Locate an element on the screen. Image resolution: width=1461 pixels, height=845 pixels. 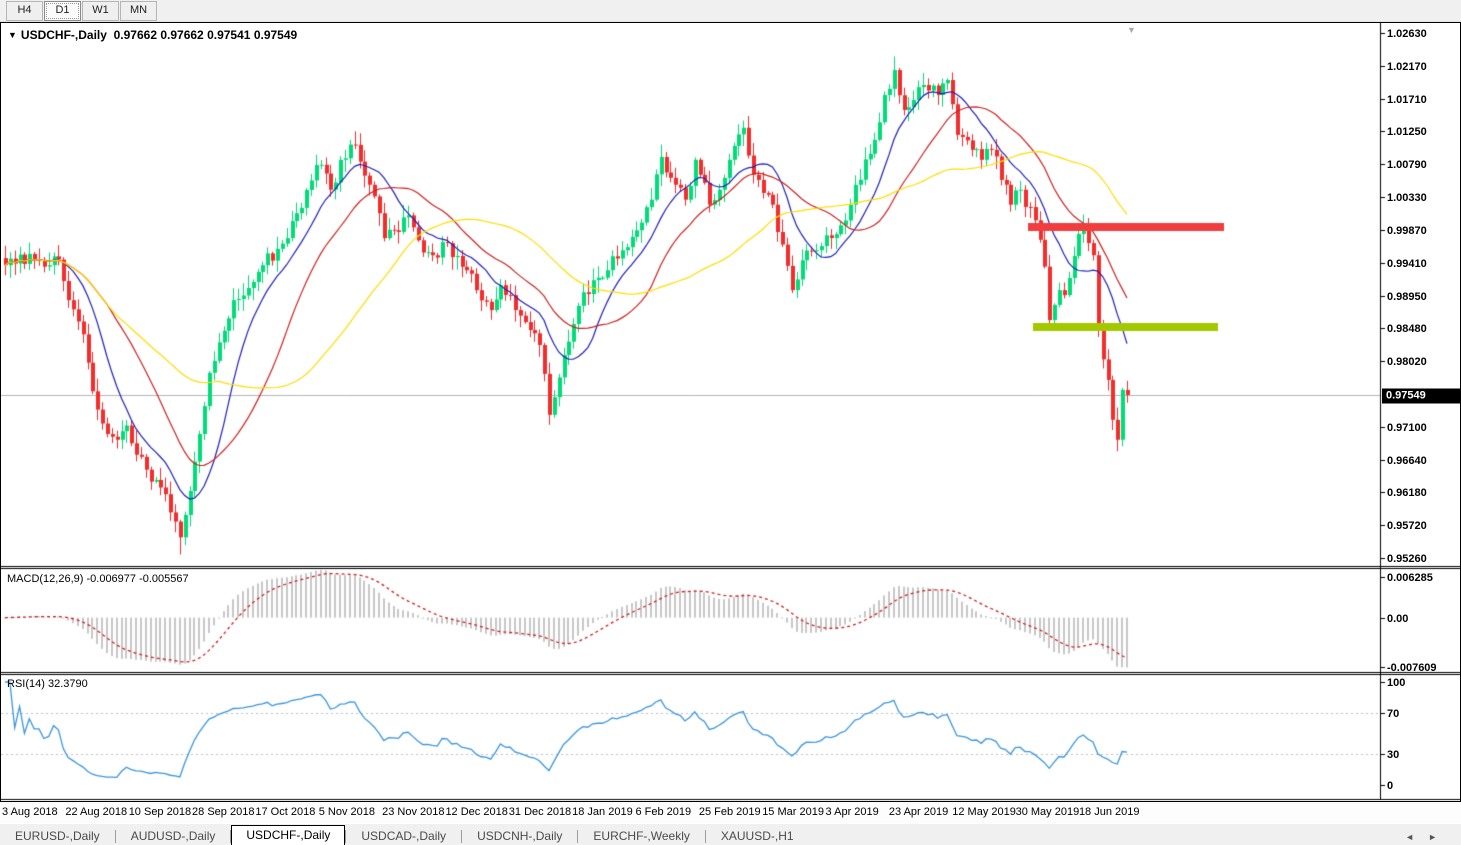
timeframe-button-mn: MN is located at coordinates (138, 10).